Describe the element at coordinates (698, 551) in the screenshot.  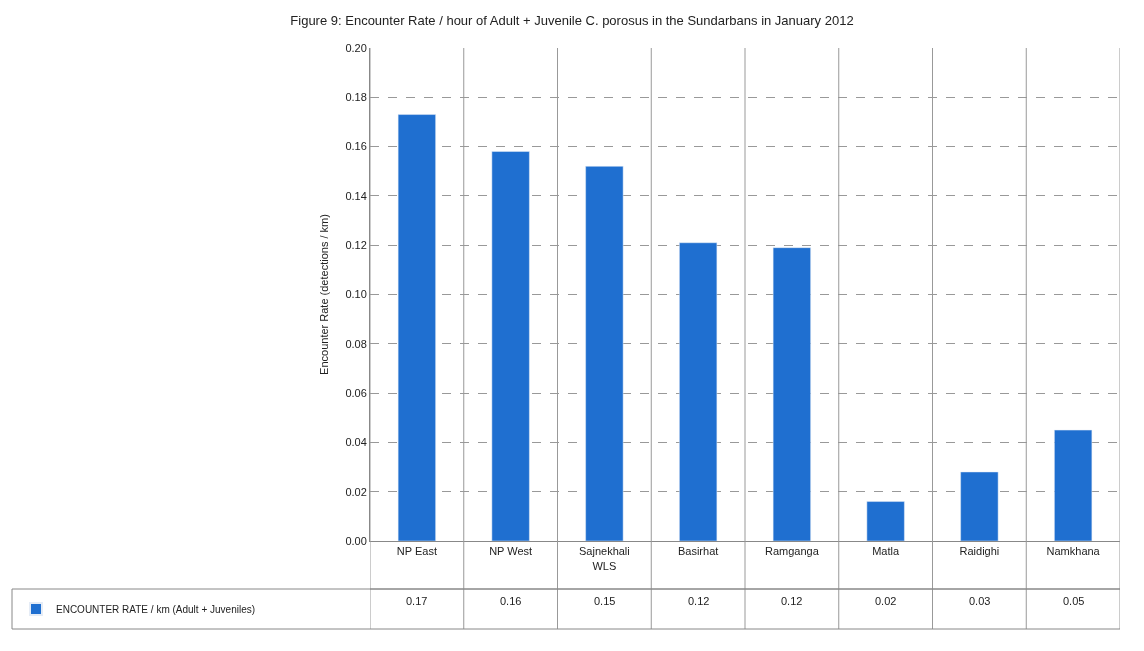
I see `x-tick-label: Basirhat` at that location.